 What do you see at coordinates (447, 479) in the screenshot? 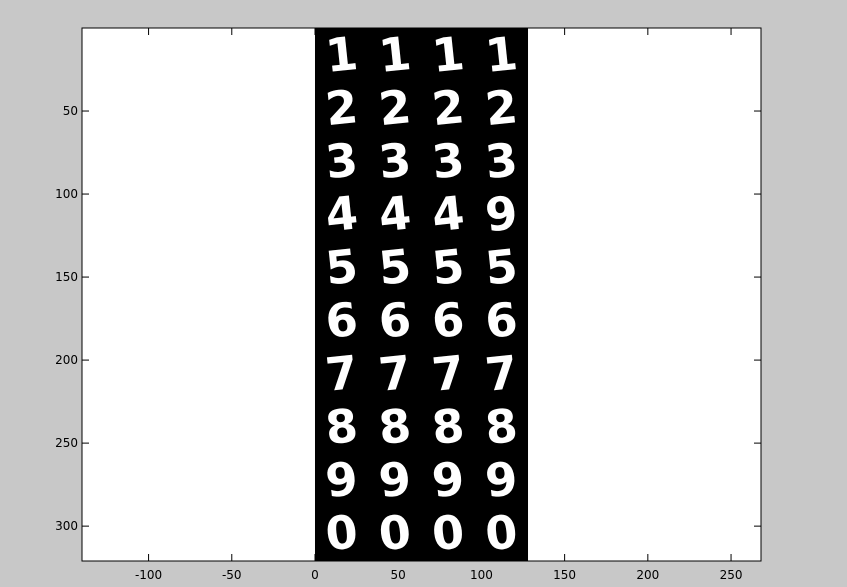
I see `digit-glyph-r8-c2: 9` at bounding box center [447, 479].